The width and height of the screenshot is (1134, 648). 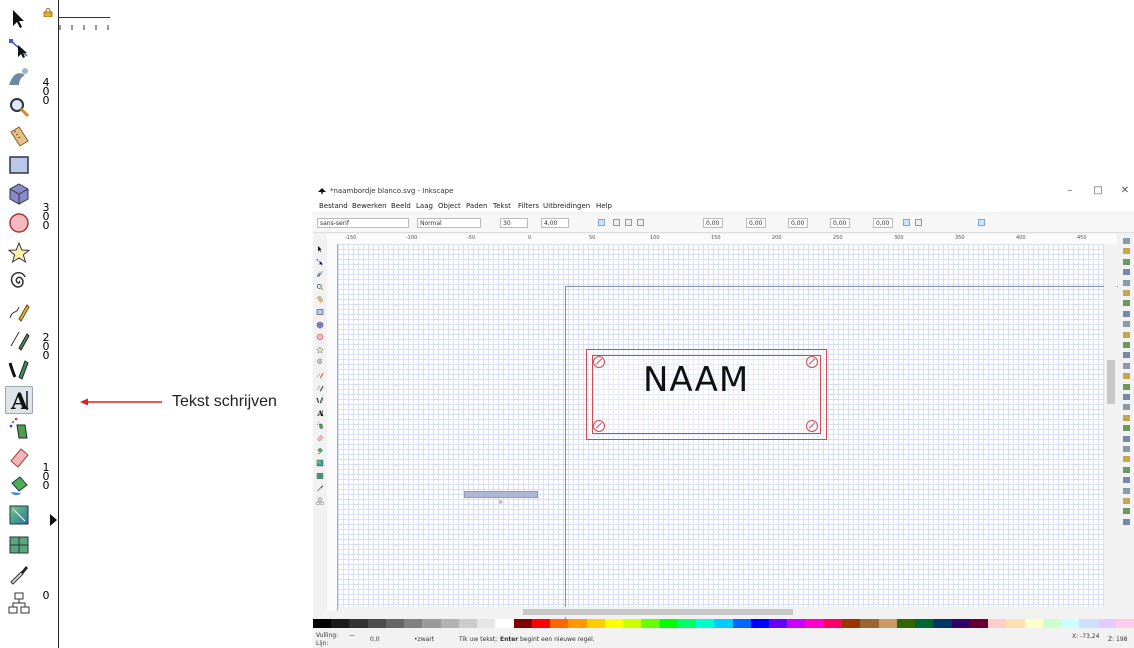 I want to click on writing-mode-button, so click(x=981, y=222).